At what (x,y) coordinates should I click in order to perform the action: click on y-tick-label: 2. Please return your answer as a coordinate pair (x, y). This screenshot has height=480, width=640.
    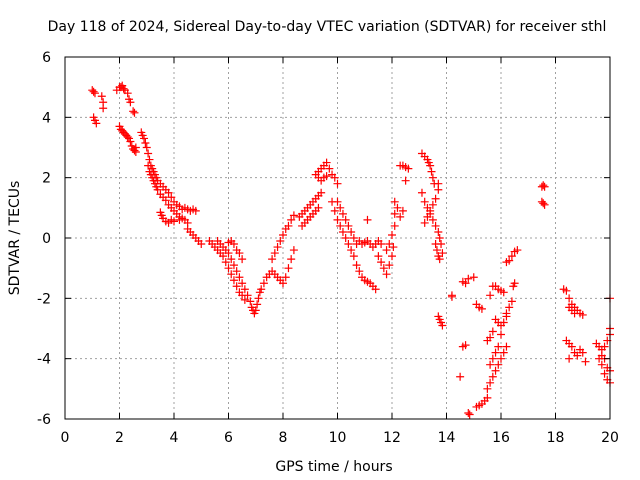
    Looking at the image, I should click on (46, 179).